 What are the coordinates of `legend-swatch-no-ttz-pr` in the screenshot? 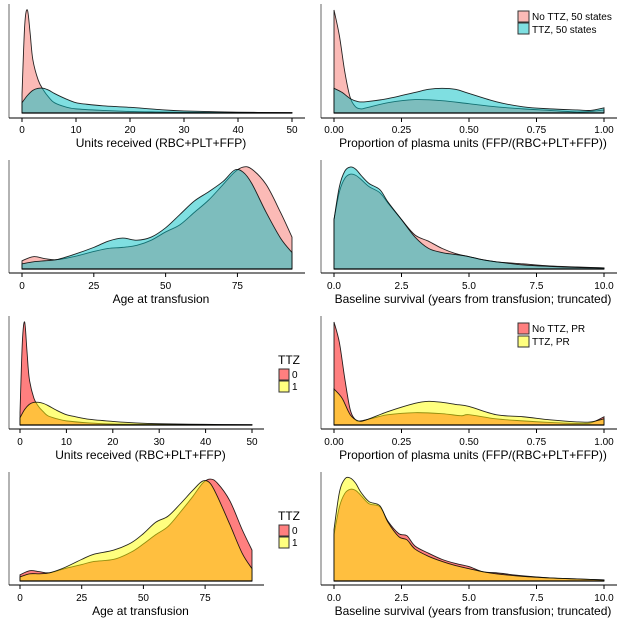 It's located at (523, 328).